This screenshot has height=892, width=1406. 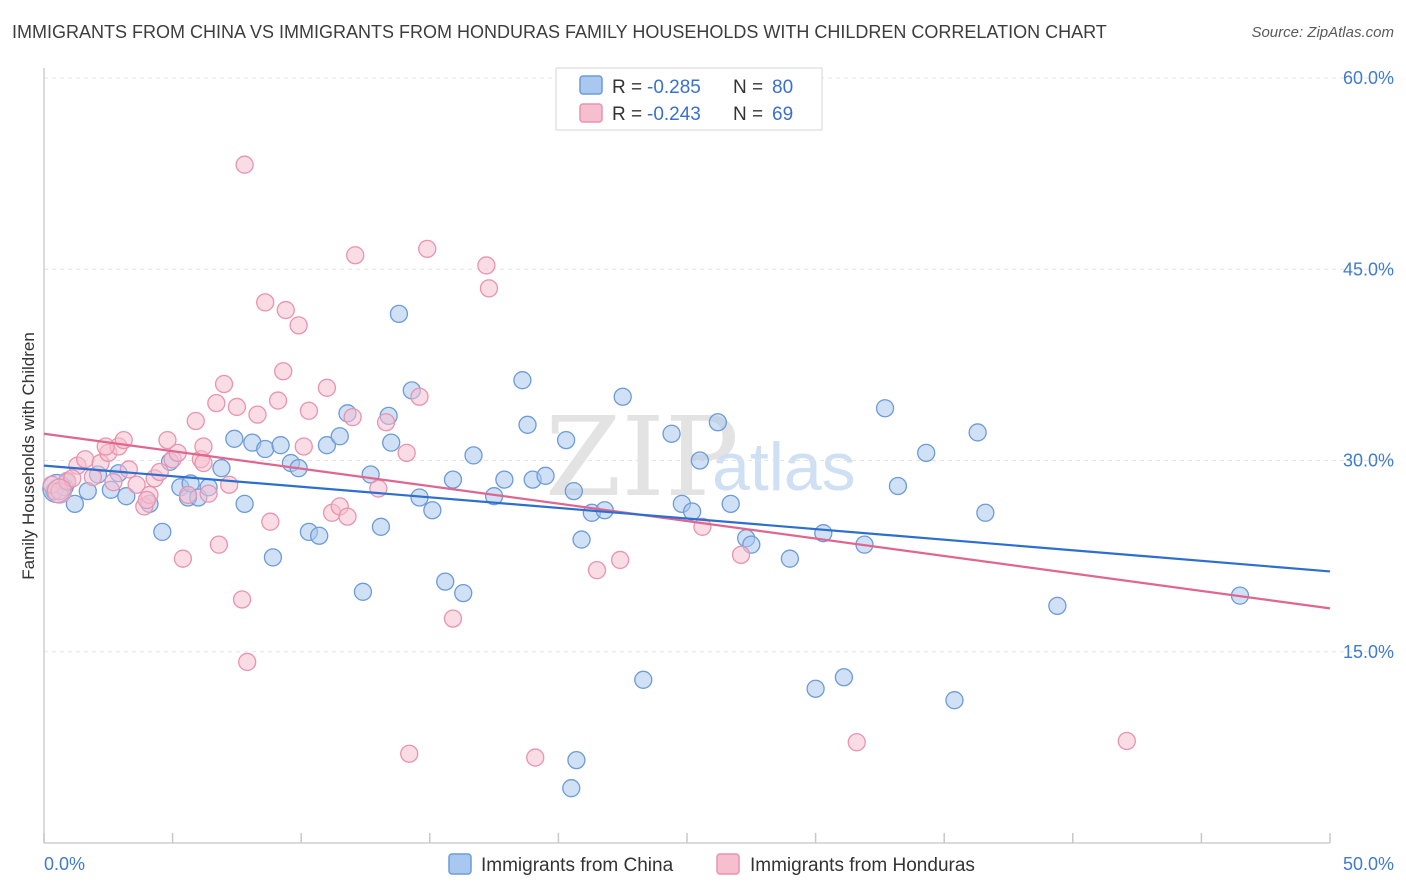 I want to click on legend-r-value-honduras: -0.243, so click(x=674, y=114).